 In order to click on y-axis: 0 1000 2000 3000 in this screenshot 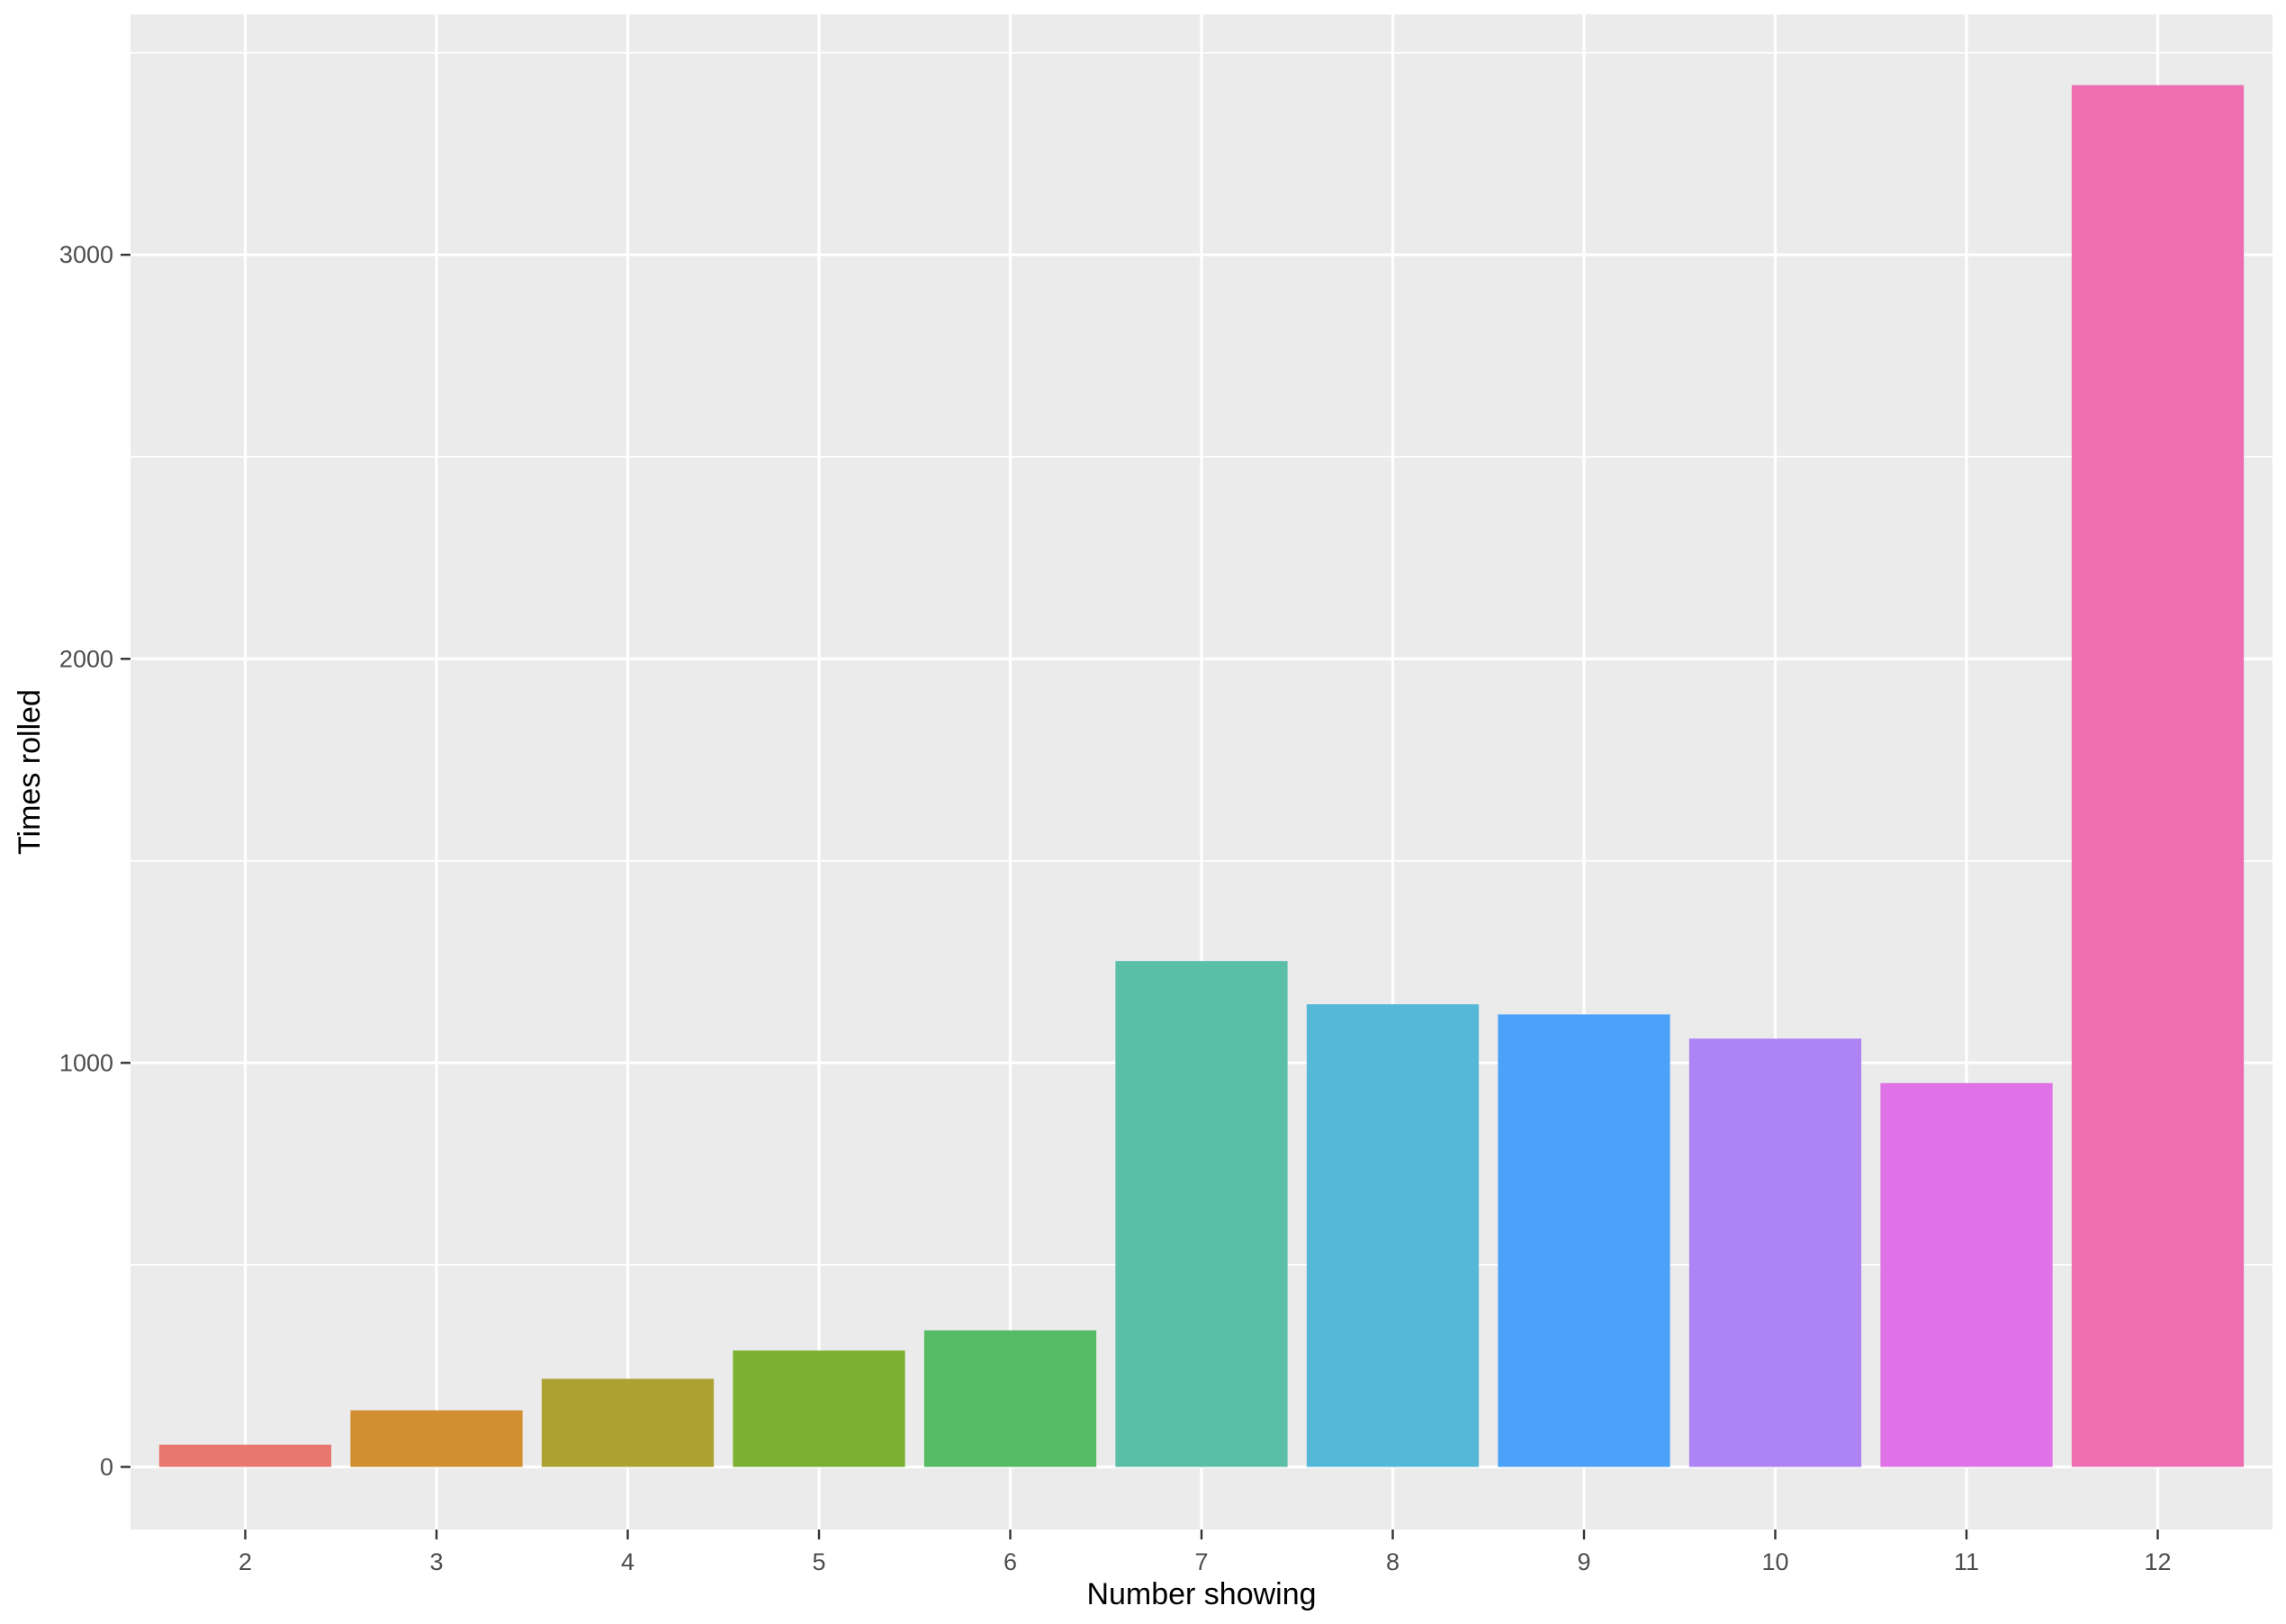, I will do `click(94, 860)`.